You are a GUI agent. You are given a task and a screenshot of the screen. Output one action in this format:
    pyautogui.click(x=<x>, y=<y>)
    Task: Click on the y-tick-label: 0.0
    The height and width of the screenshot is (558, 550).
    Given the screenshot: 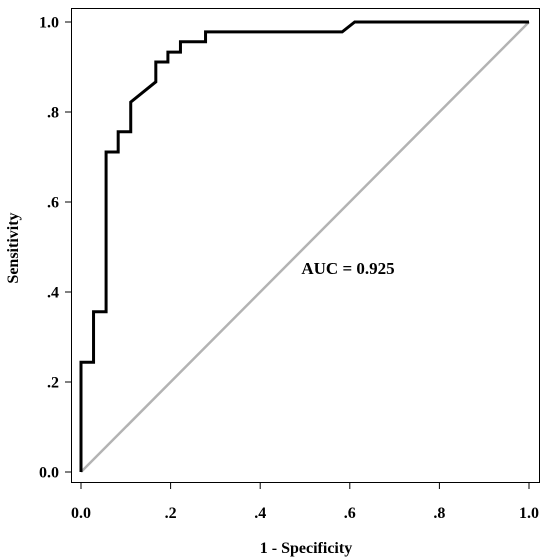 What is the action you would take?
    pyautogui.click(x=49, y=473)
    